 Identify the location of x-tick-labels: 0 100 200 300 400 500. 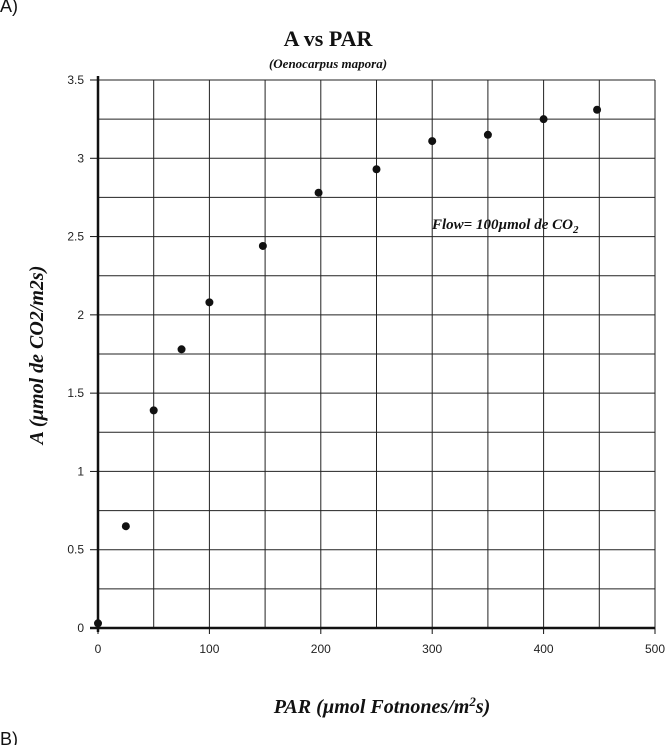
(380, 649).